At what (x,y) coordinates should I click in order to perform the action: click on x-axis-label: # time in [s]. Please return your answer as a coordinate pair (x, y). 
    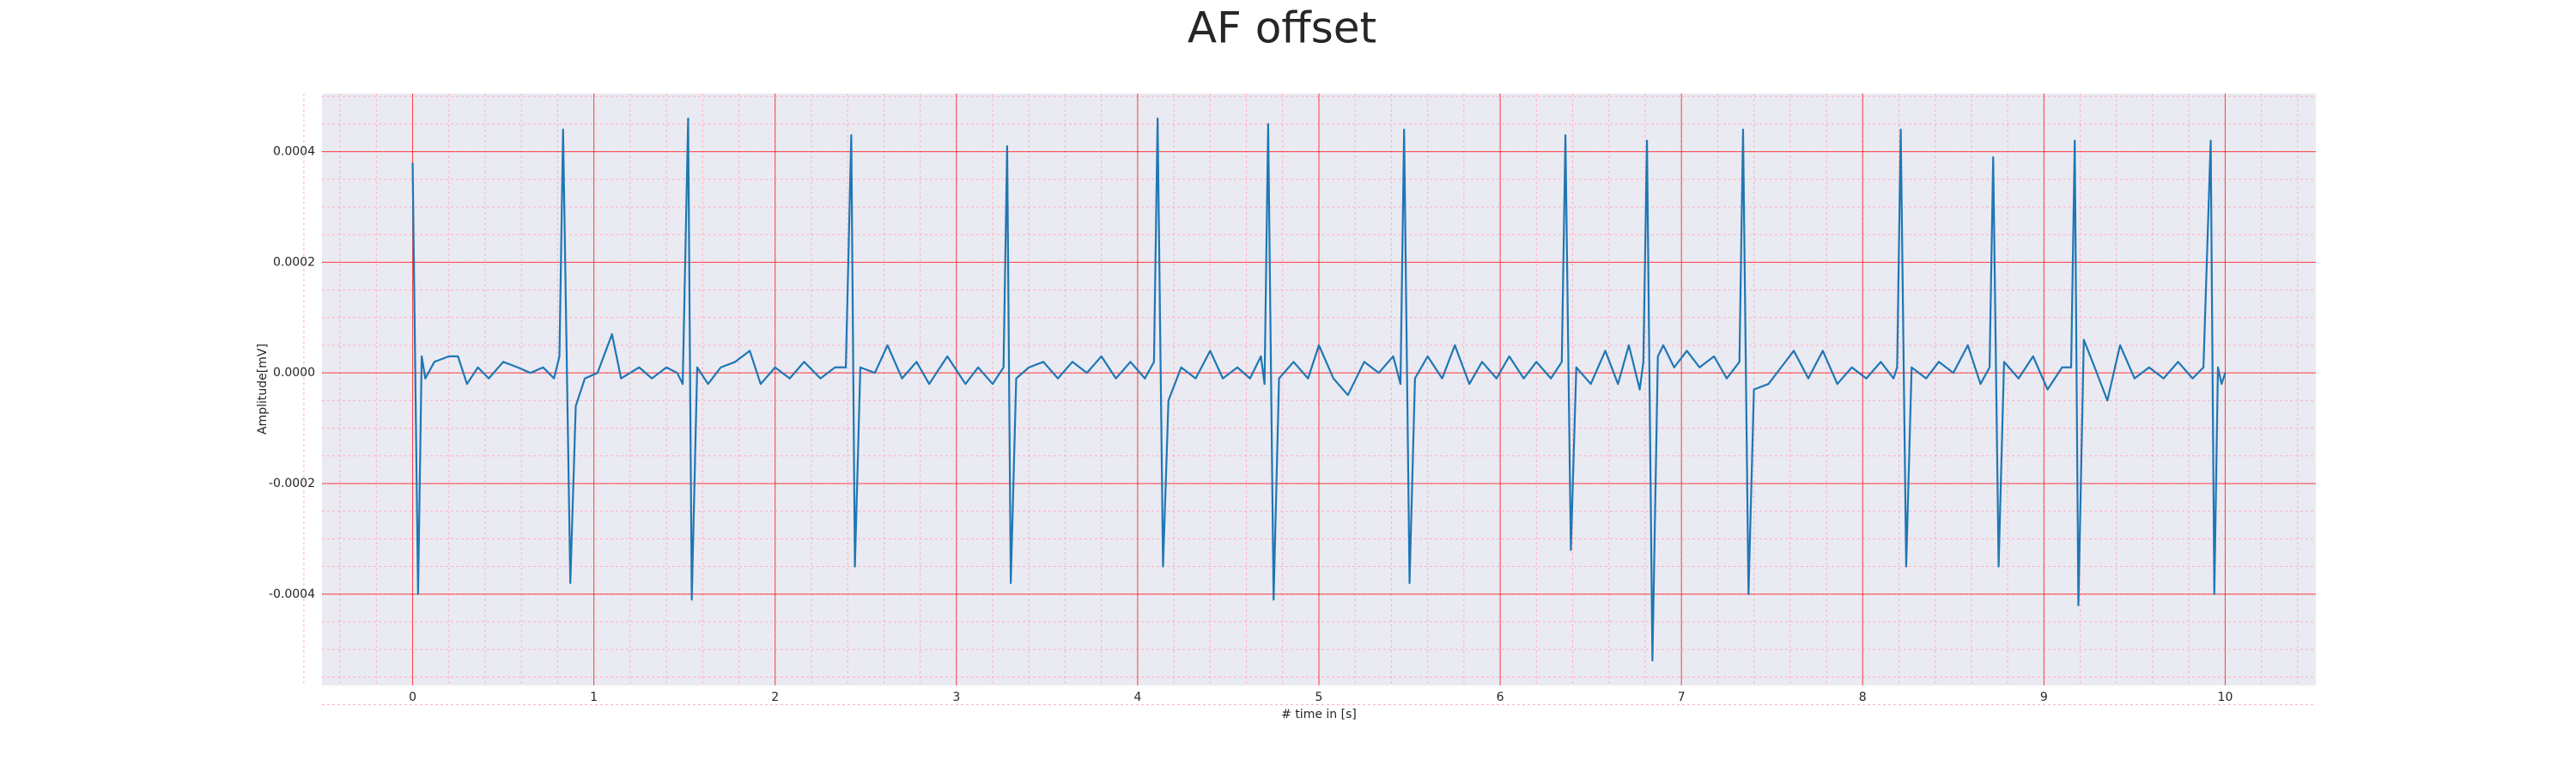
    Looking at the image, I should click on (1319, 714).